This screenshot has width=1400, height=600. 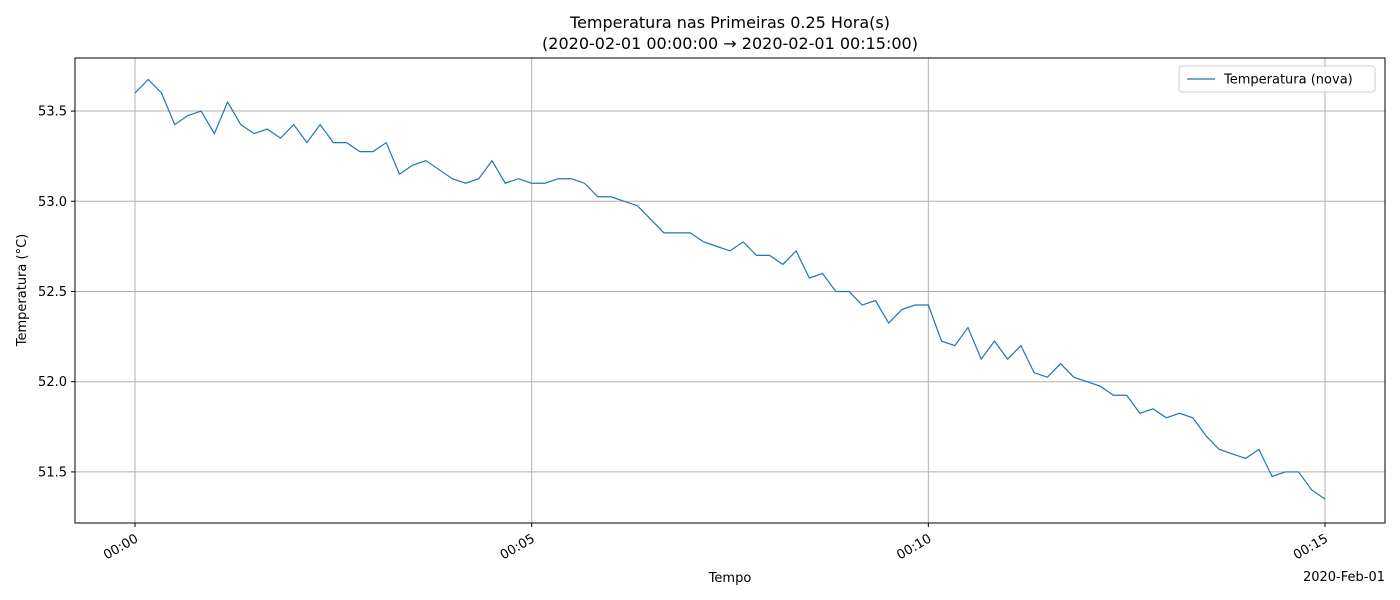 What do you see at coordinates (1344, 577) in the screenshot?
I see `x-offset-label: 2020-Feb-01` at bounding box center [1344, 577].